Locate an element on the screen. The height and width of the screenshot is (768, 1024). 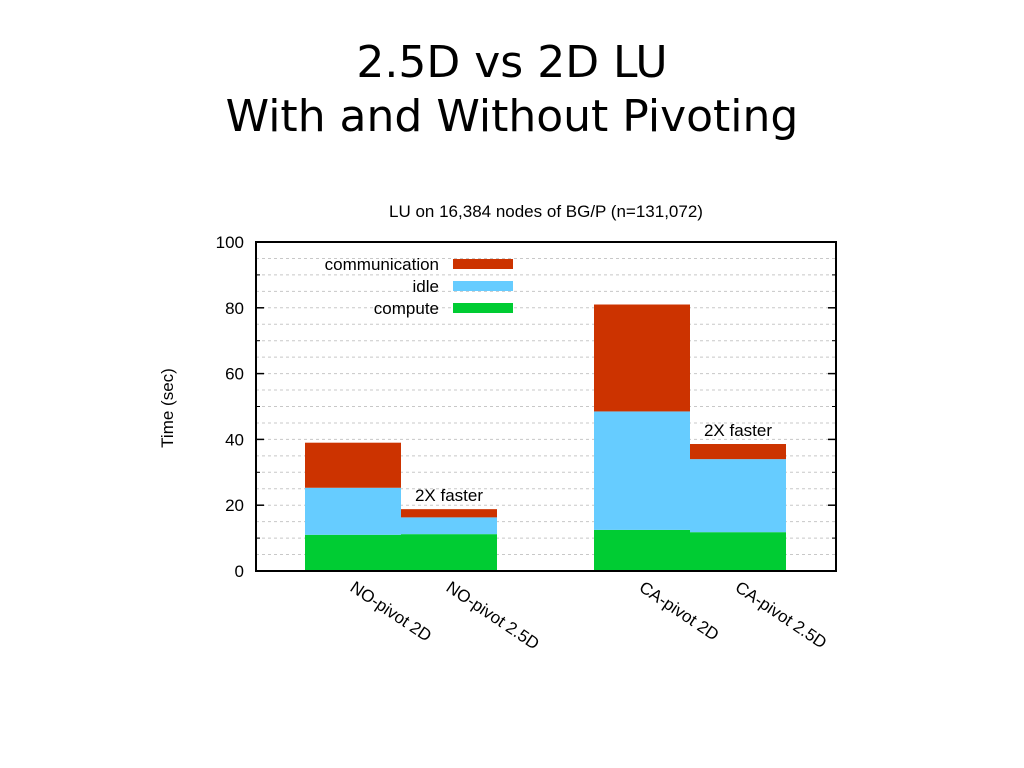
y-tick-label: 80 is located at coordinates (234, 308).